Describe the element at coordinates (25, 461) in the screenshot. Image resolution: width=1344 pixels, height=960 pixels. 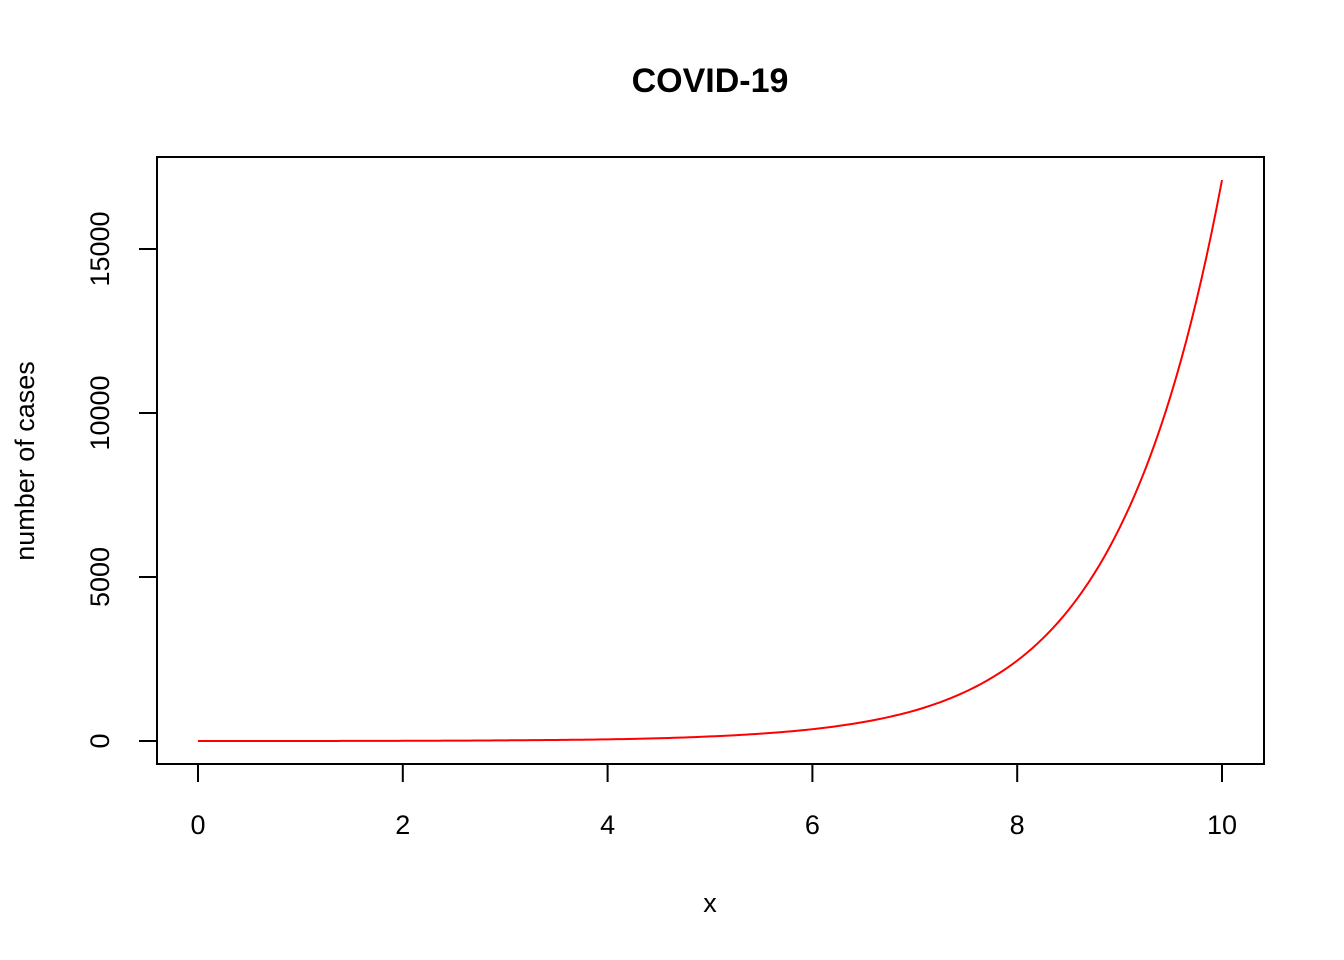
I see `y-axis-label: number of cases` at that location.